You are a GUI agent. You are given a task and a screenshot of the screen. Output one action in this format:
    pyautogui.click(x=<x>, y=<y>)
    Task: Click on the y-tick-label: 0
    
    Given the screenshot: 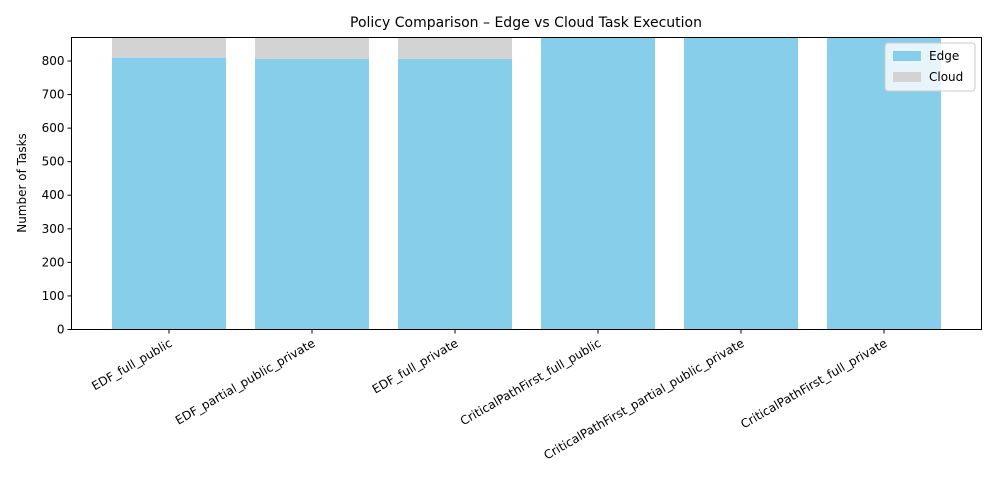 What is the action you would take?
    pyautogui.click(x=61, y=330)
    